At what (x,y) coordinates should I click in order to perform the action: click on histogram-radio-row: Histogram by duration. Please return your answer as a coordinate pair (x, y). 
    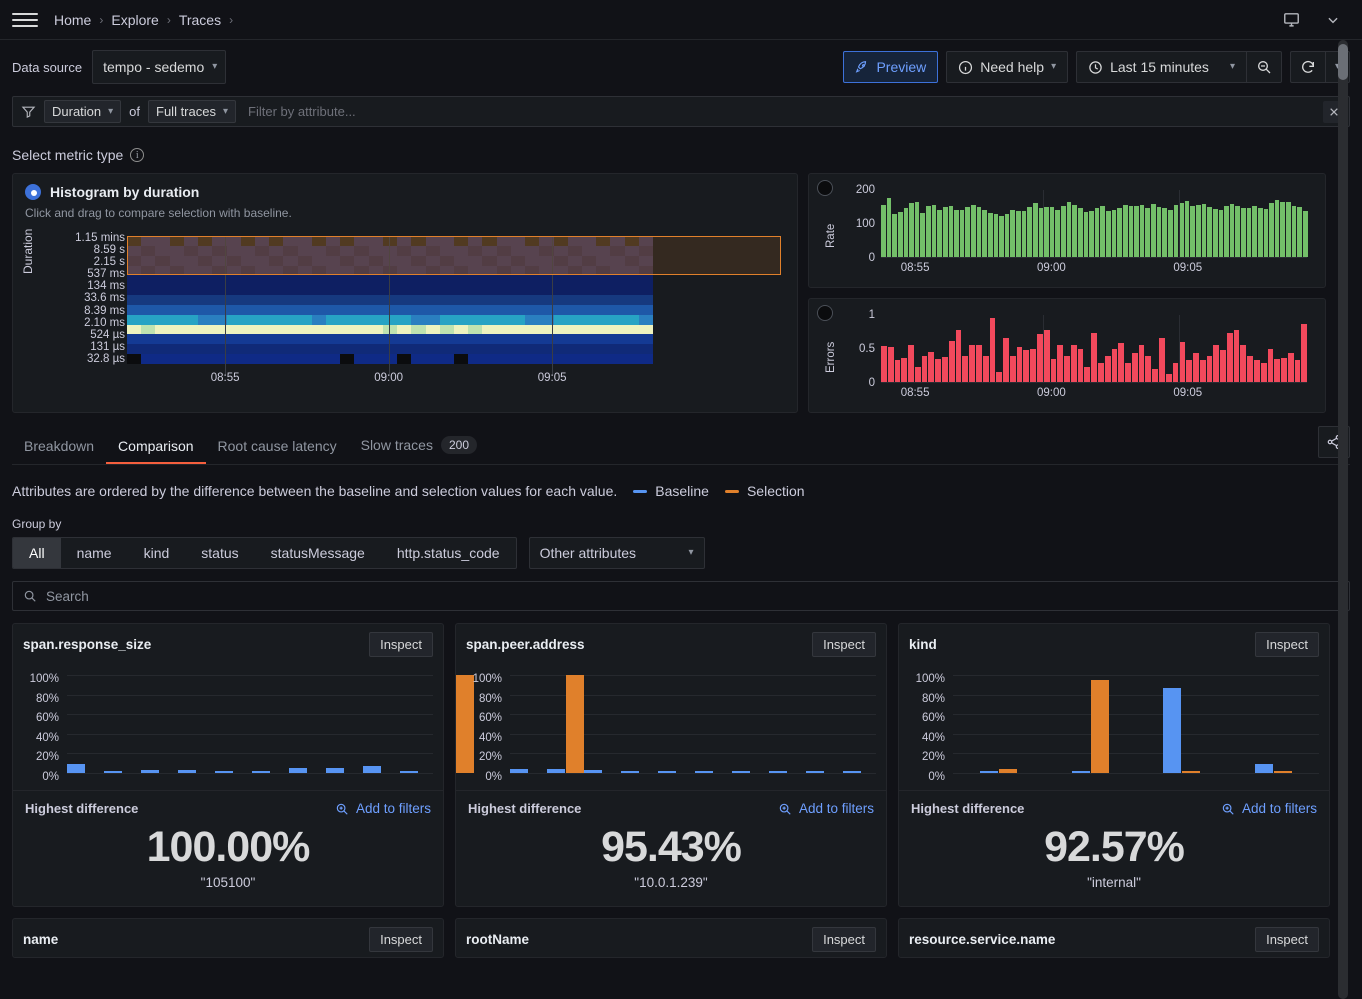
    Looking at the image, I should click on (405, 192).